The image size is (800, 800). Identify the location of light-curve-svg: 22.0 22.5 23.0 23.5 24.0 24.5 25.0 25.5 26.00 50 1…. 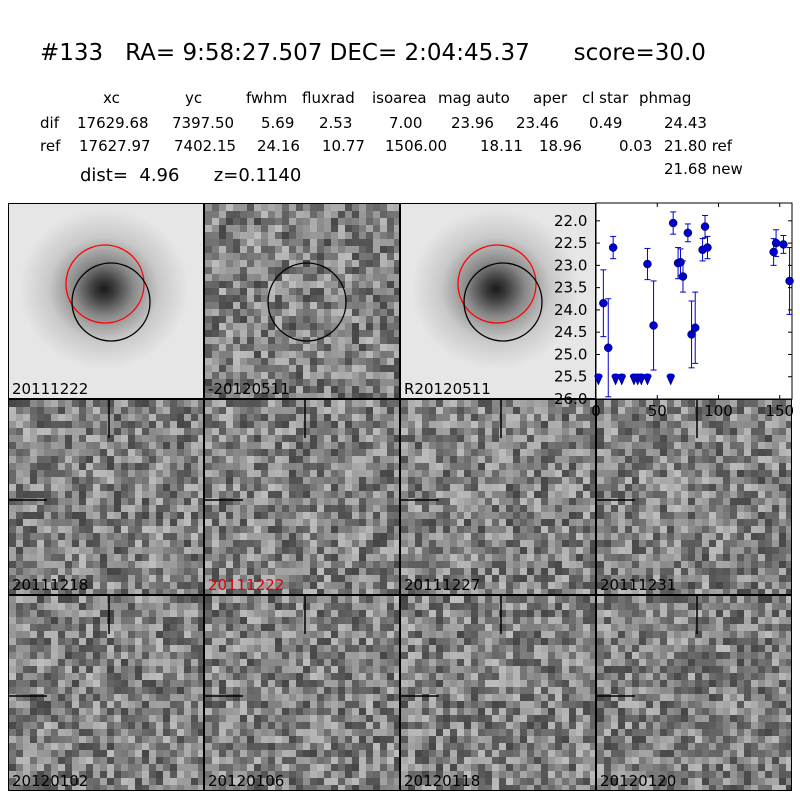
(674, 311).